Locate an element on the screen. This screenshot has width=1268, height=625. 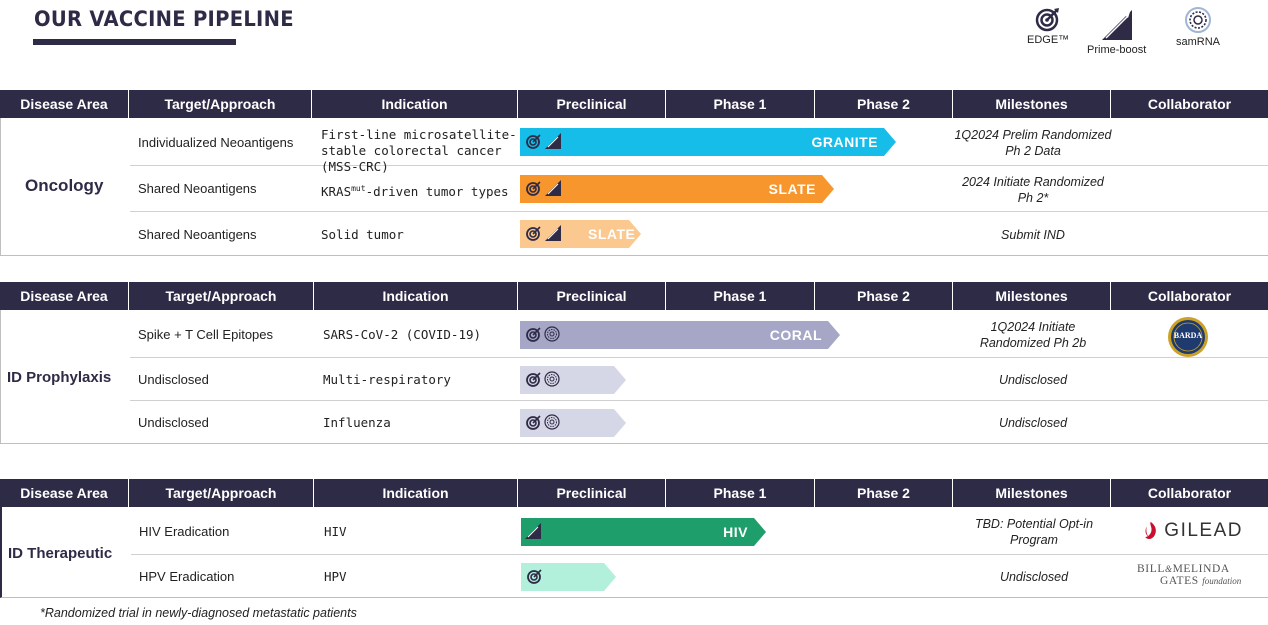
title-underline is located at coordinates (134, 42).